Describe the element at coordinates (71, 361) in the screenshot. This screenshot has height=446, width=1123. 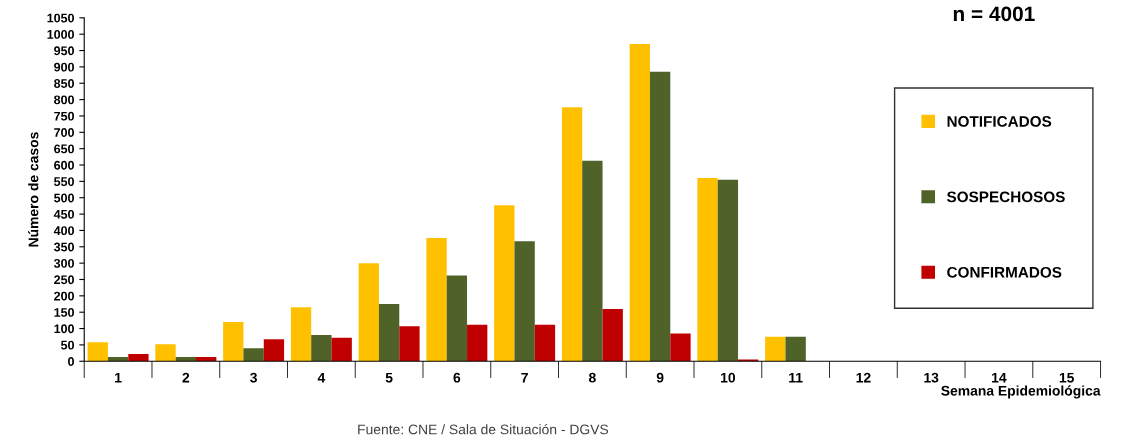
I see `y-tick-label: 0` at that location.